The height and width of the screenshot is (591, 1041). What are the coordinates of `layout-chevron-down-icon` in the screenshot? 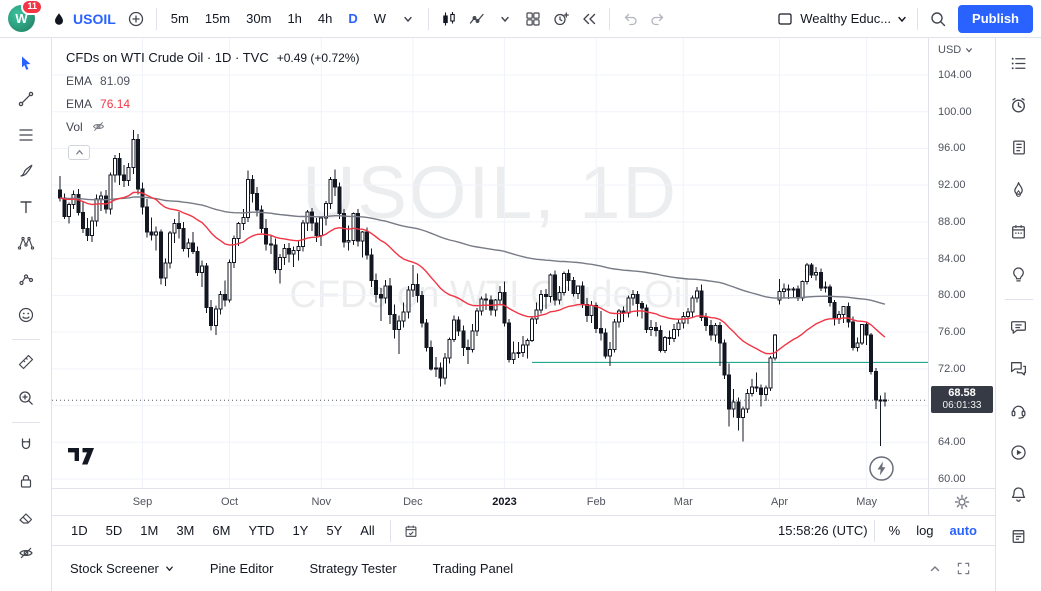 It's located at (902, 19).